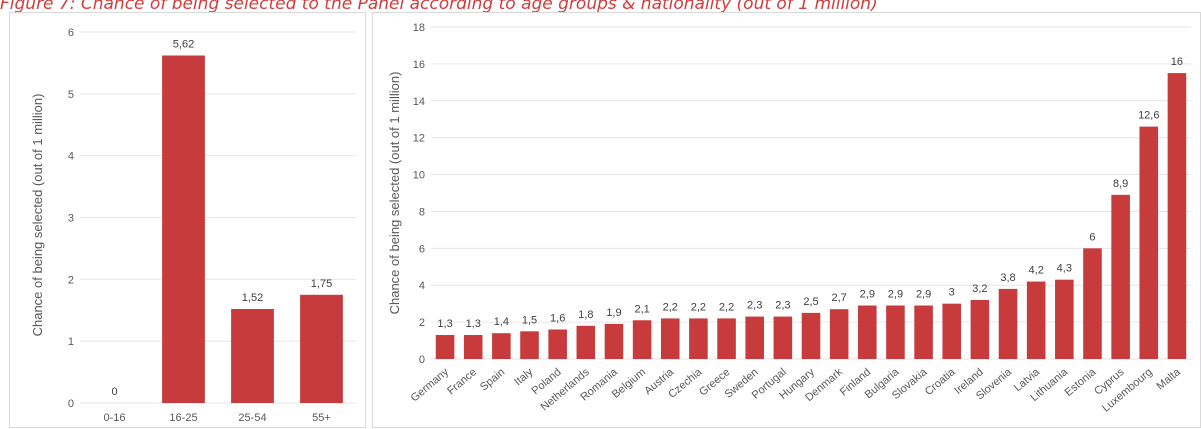  Describe the element at coordinates (462, 381) in the screenshot. I see `x-tick-label: France` at that location.